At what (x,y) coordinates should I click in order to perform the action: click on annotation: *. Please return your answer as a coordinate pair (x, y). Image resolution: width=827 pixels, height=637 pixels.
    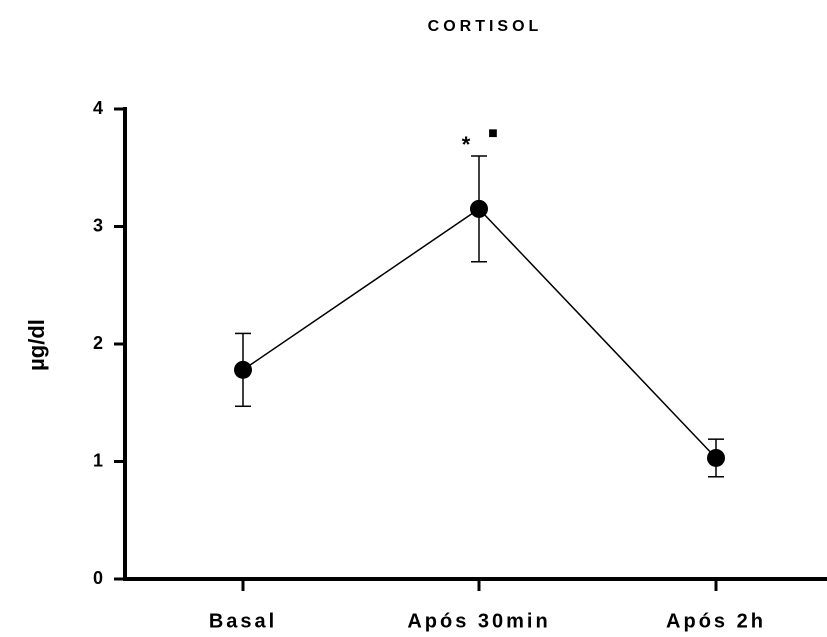
    Looking at the image, I should click on (466, 144).